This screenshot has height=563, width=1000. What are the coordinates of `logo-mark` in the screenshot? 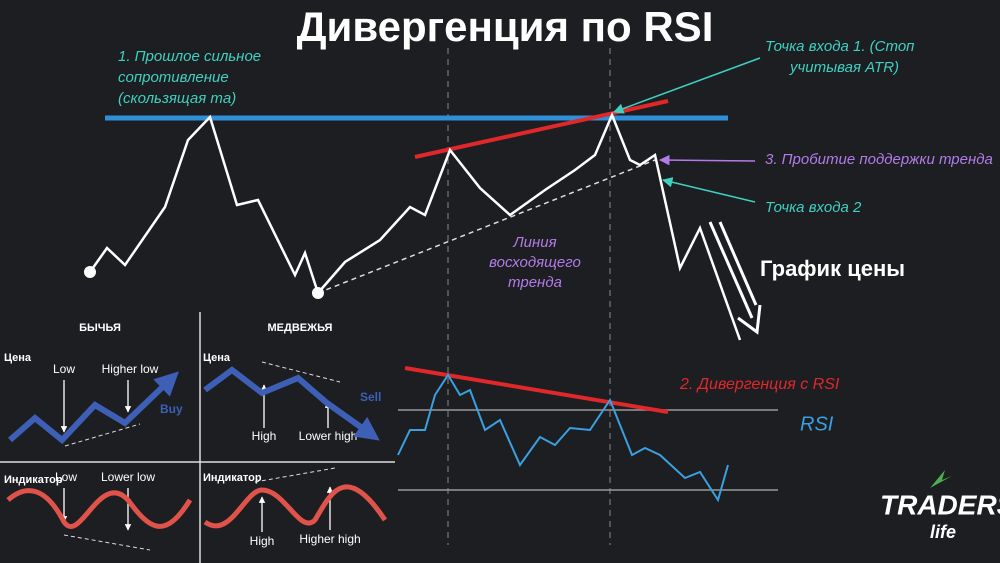 It's located at (941, 479).